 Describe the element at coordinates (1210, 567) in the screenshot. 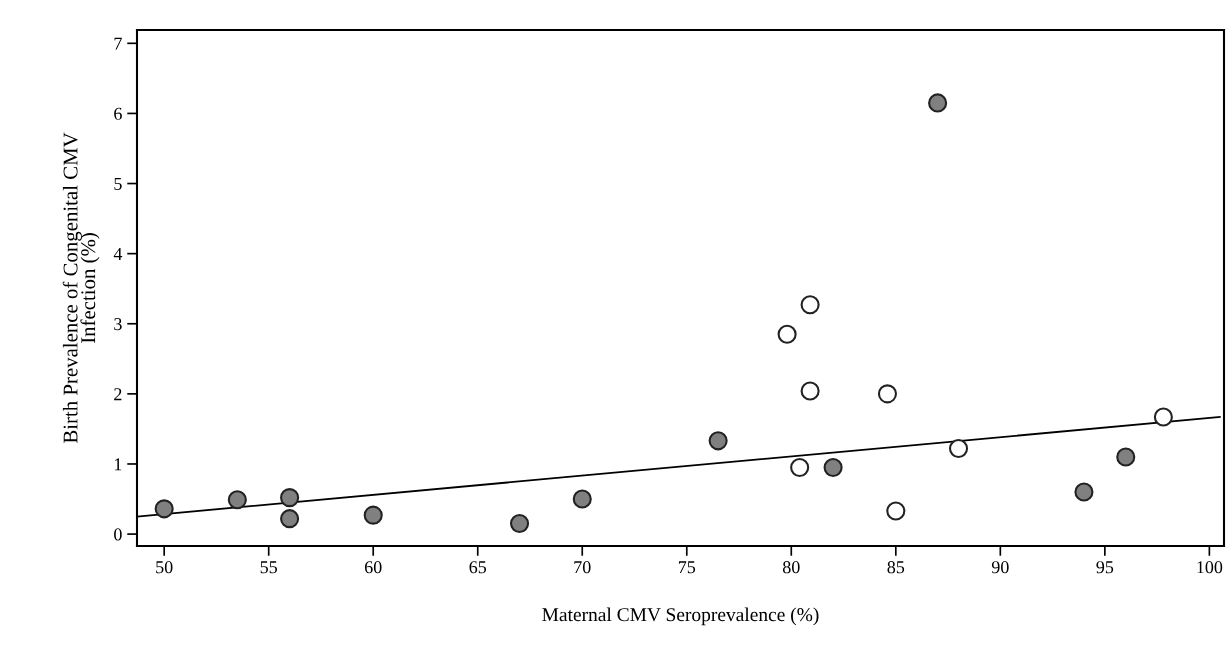

I see `x-tick-label: 100` at that location.